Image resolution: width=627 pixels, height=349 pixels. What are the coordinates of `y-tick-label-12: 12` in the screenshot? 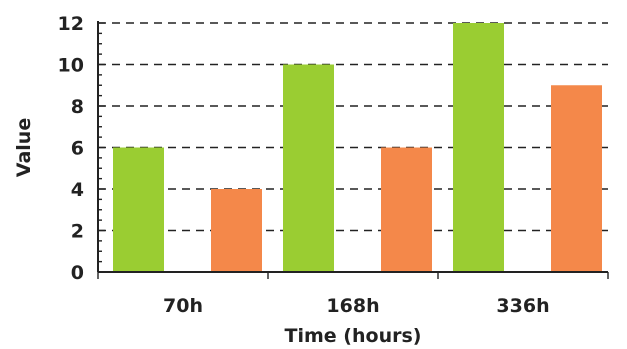 It's located at (71, 24).